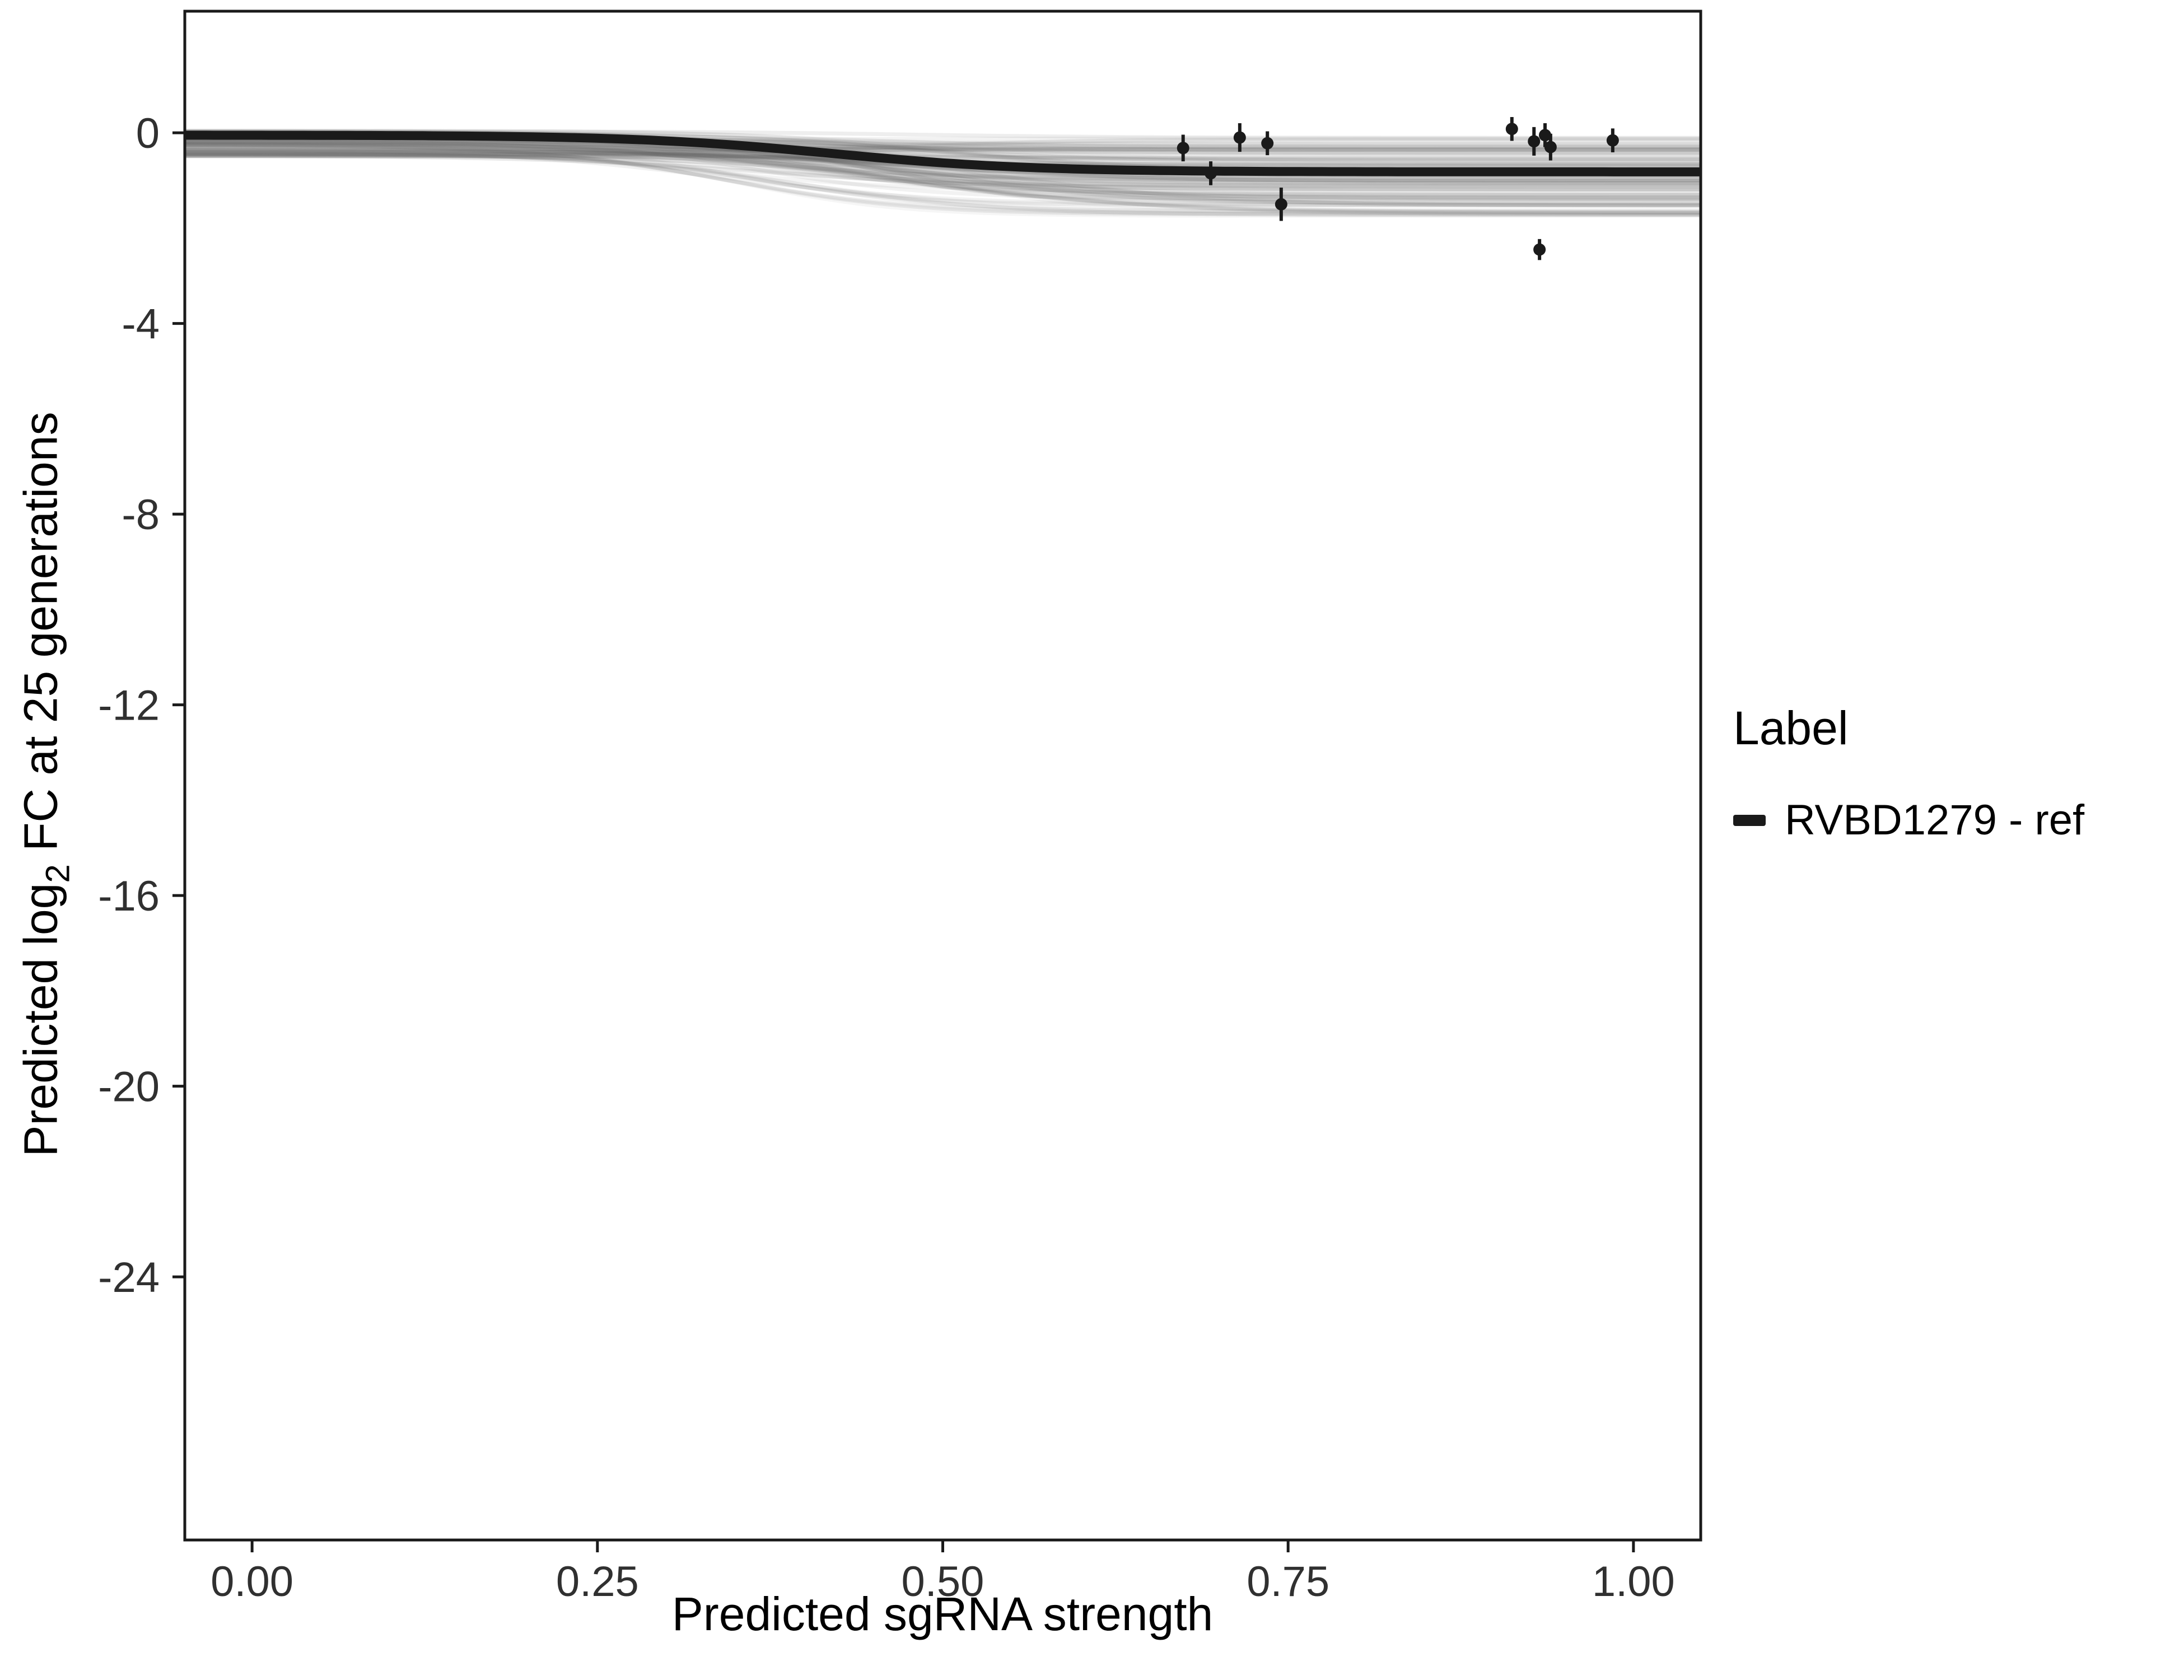 This screenshot has width=2184, height=1680. What do you see at coordinates (129, 1278) in the screenshot?
I see `y-tick-label: -24` at bounding box center [129, 1278].